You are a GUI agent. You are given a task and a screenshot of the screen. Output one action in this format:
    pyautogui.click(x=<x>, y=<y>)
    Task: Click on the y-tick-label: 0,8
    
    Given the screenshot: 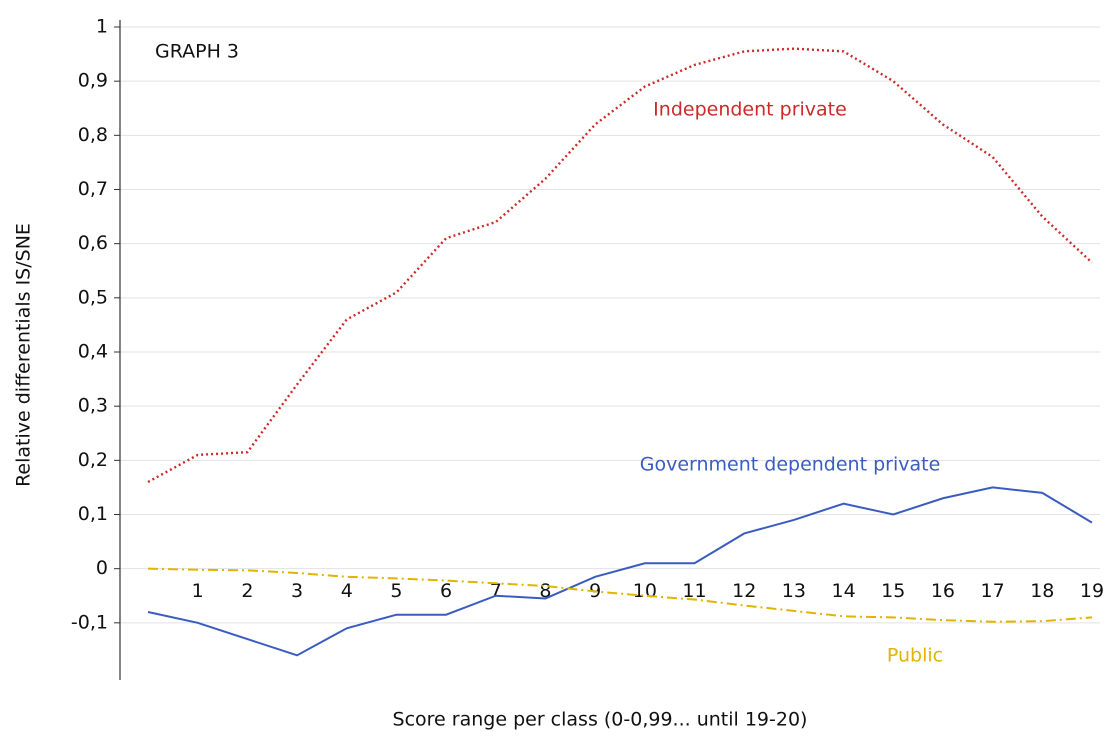 What is the action you would take?
    pyautogui.click(x=93, y=135)
    